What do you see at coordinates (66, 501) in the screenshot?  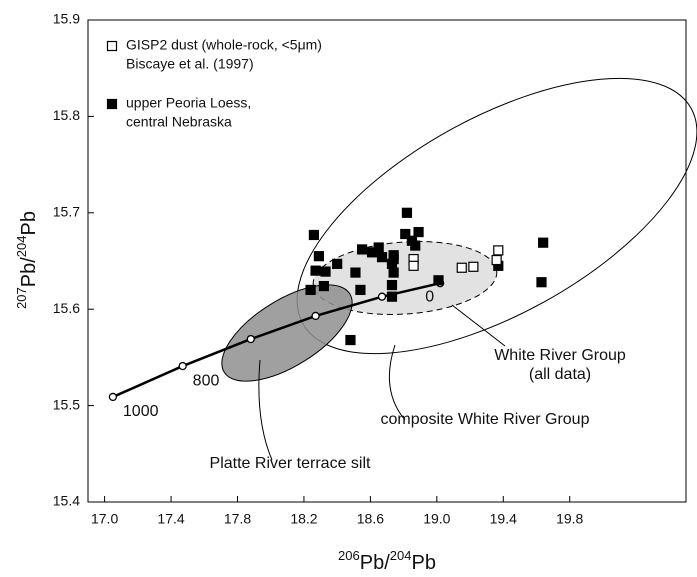 I see `y-tick-label: 15.4` at bounding box center [66, 501].